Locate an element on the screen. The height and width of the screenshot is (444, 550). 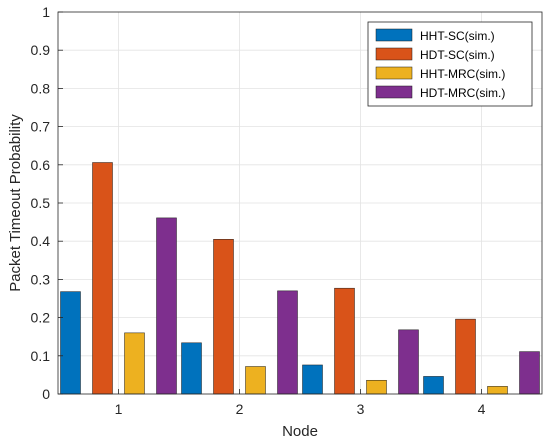
x-tick-label: 4 is located at coordinates (482, 409).